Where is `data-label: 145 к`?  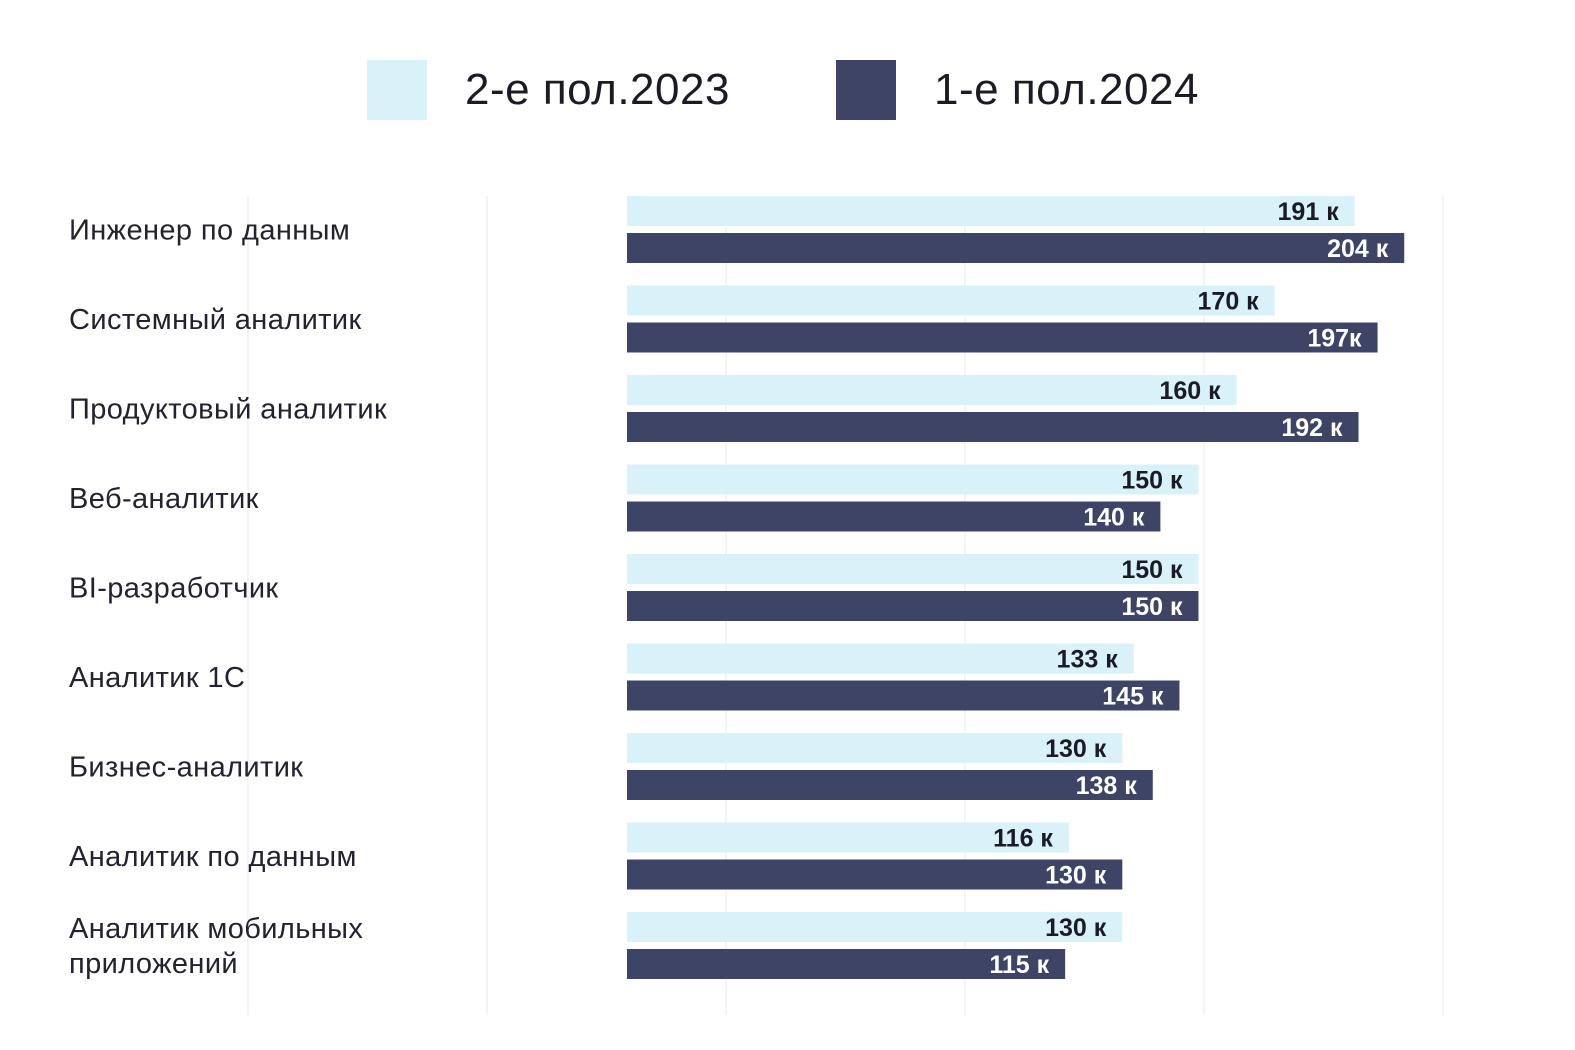 data-label: 145 к is located at coordinates (1133, 697).